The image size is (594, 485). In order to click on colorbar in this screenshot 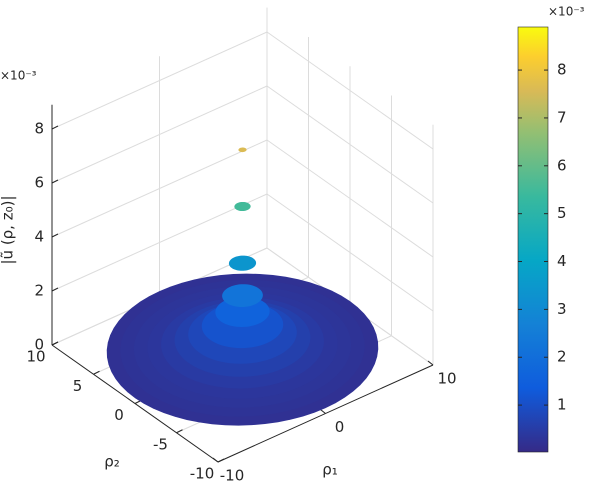, I will do `click(533, 239)`.